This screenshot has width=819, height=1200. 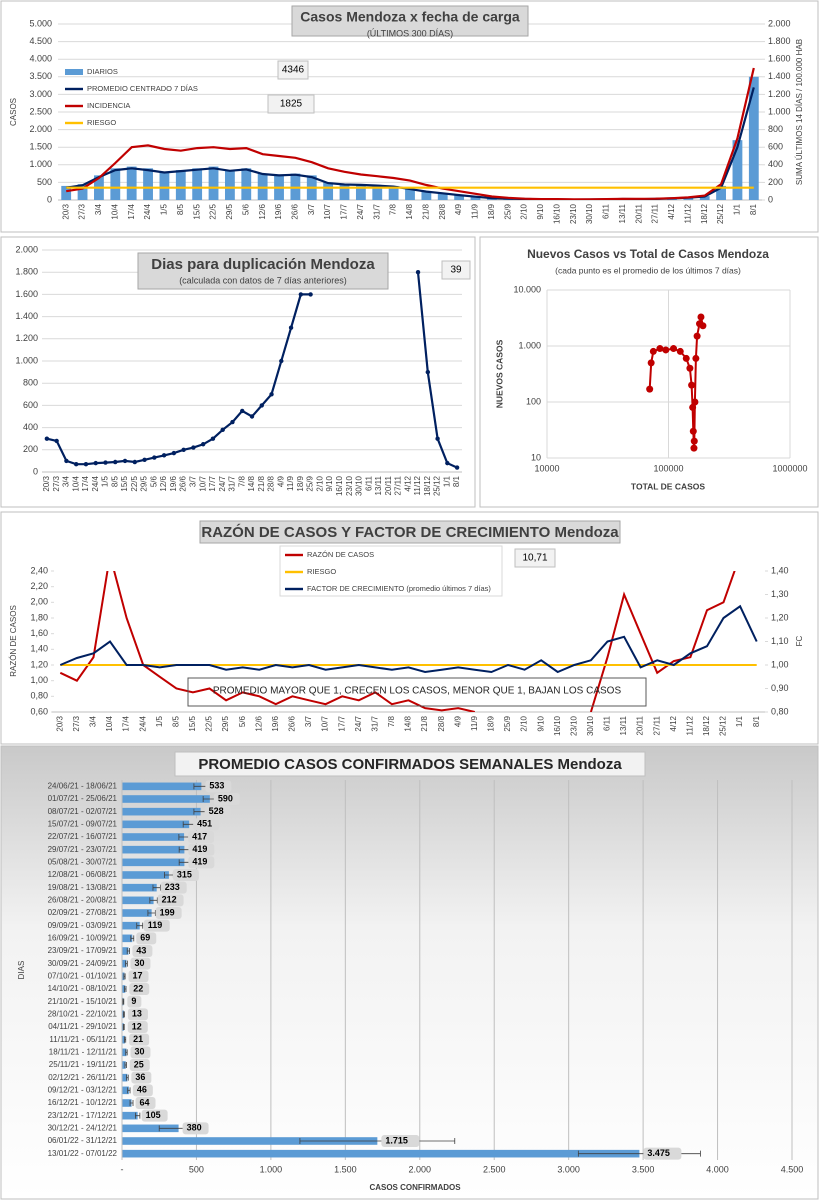 What do you see at coordinates (527, 289) in the screenshot?
I see `y-tick-label: 10.000` at bounding box center [527, 289].